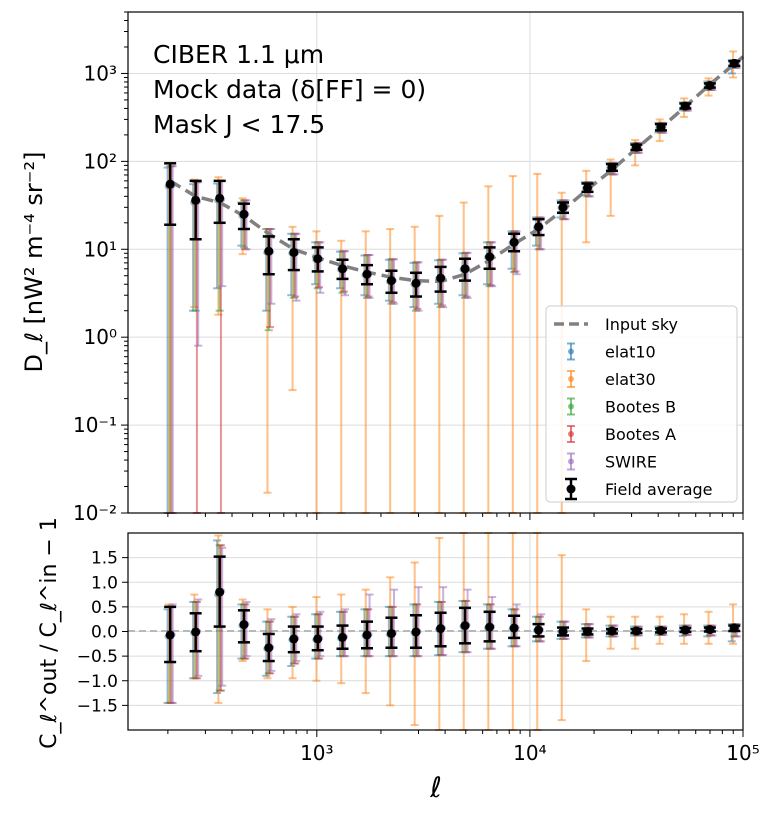 This screenshot has width=781, height=816. I want to click on annotation-line-1: CIBER 1.1 μm, so click(238, 54).